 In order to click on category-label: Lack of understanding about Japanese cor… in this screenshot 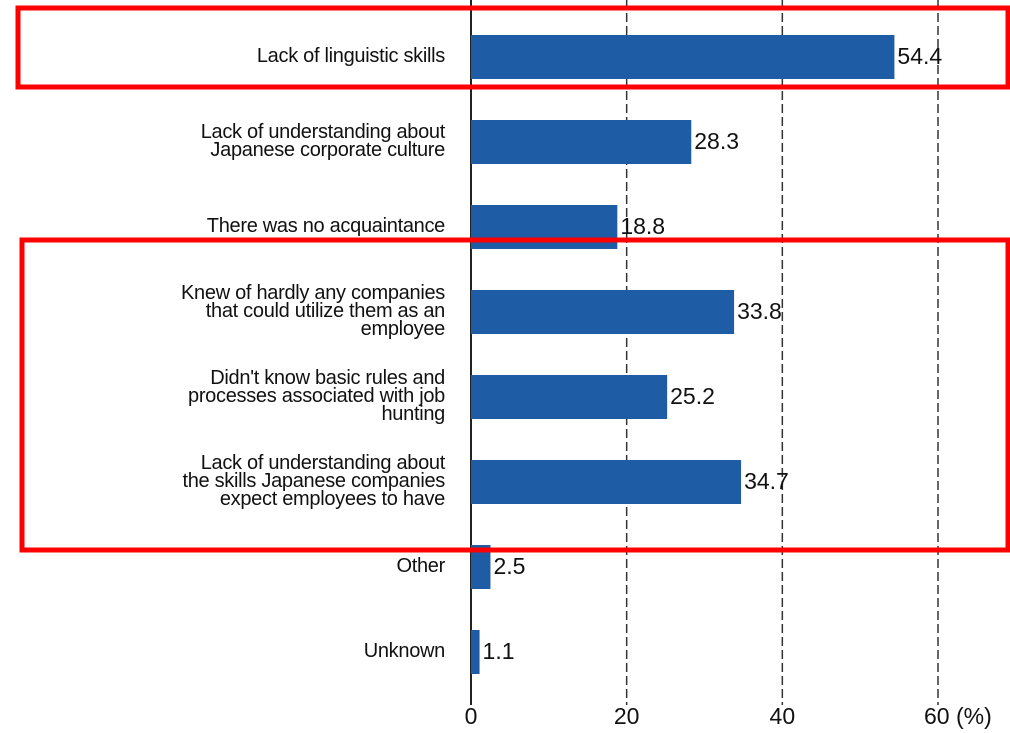, I will do `click(323, 141)`.